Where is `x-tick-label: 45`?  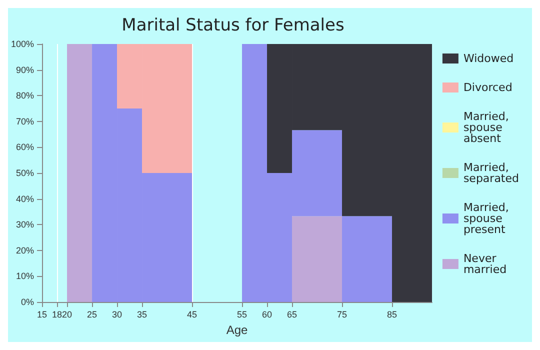
x-tick-label: 45 is located at coordinates (192, 315).